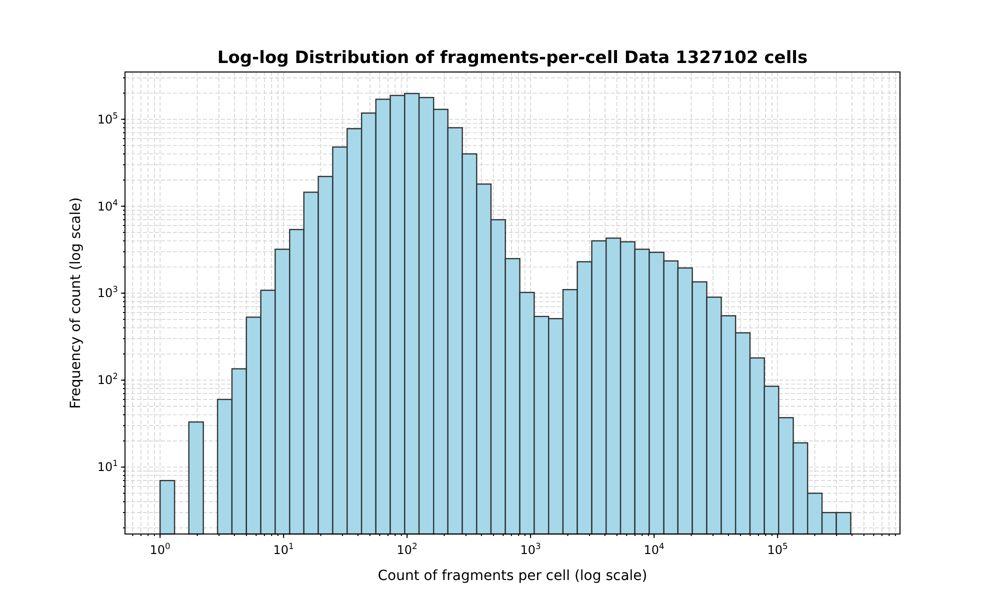 This screenshot has width=1000, height=600. What do you see at coordinates (530, 549) in the screenshot?
I see `x-tick-label: 10$^{3}$` at bounding box center [530, 549].